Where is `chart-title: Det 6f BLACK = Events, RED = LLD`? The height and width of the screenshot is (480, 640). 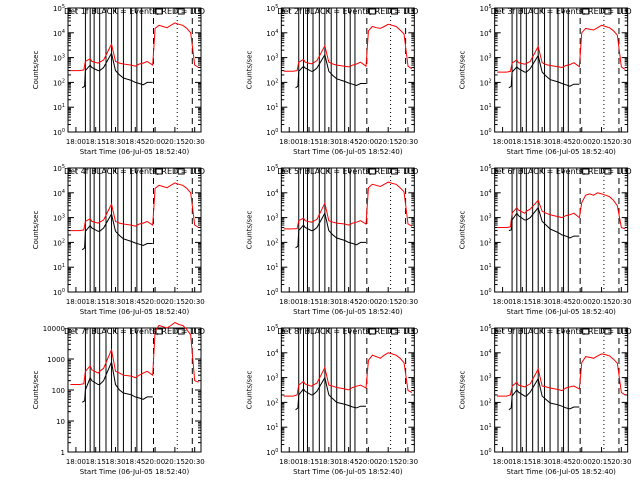 chart-title: Det 6f BLACK = Events, RED = LLD is located at coordinates (561, 171).